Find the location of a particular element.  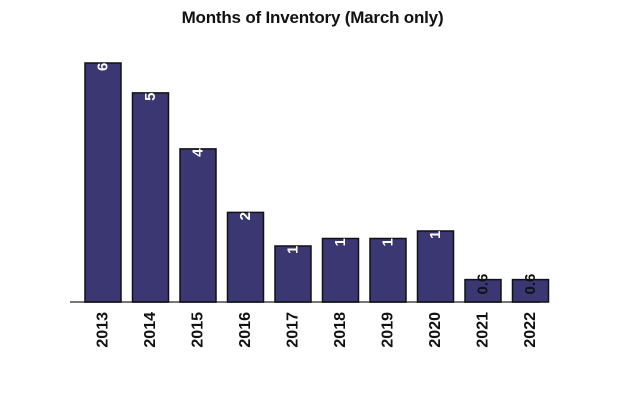

value-label-2022: 0.6 is located at coordinates (530, 284).